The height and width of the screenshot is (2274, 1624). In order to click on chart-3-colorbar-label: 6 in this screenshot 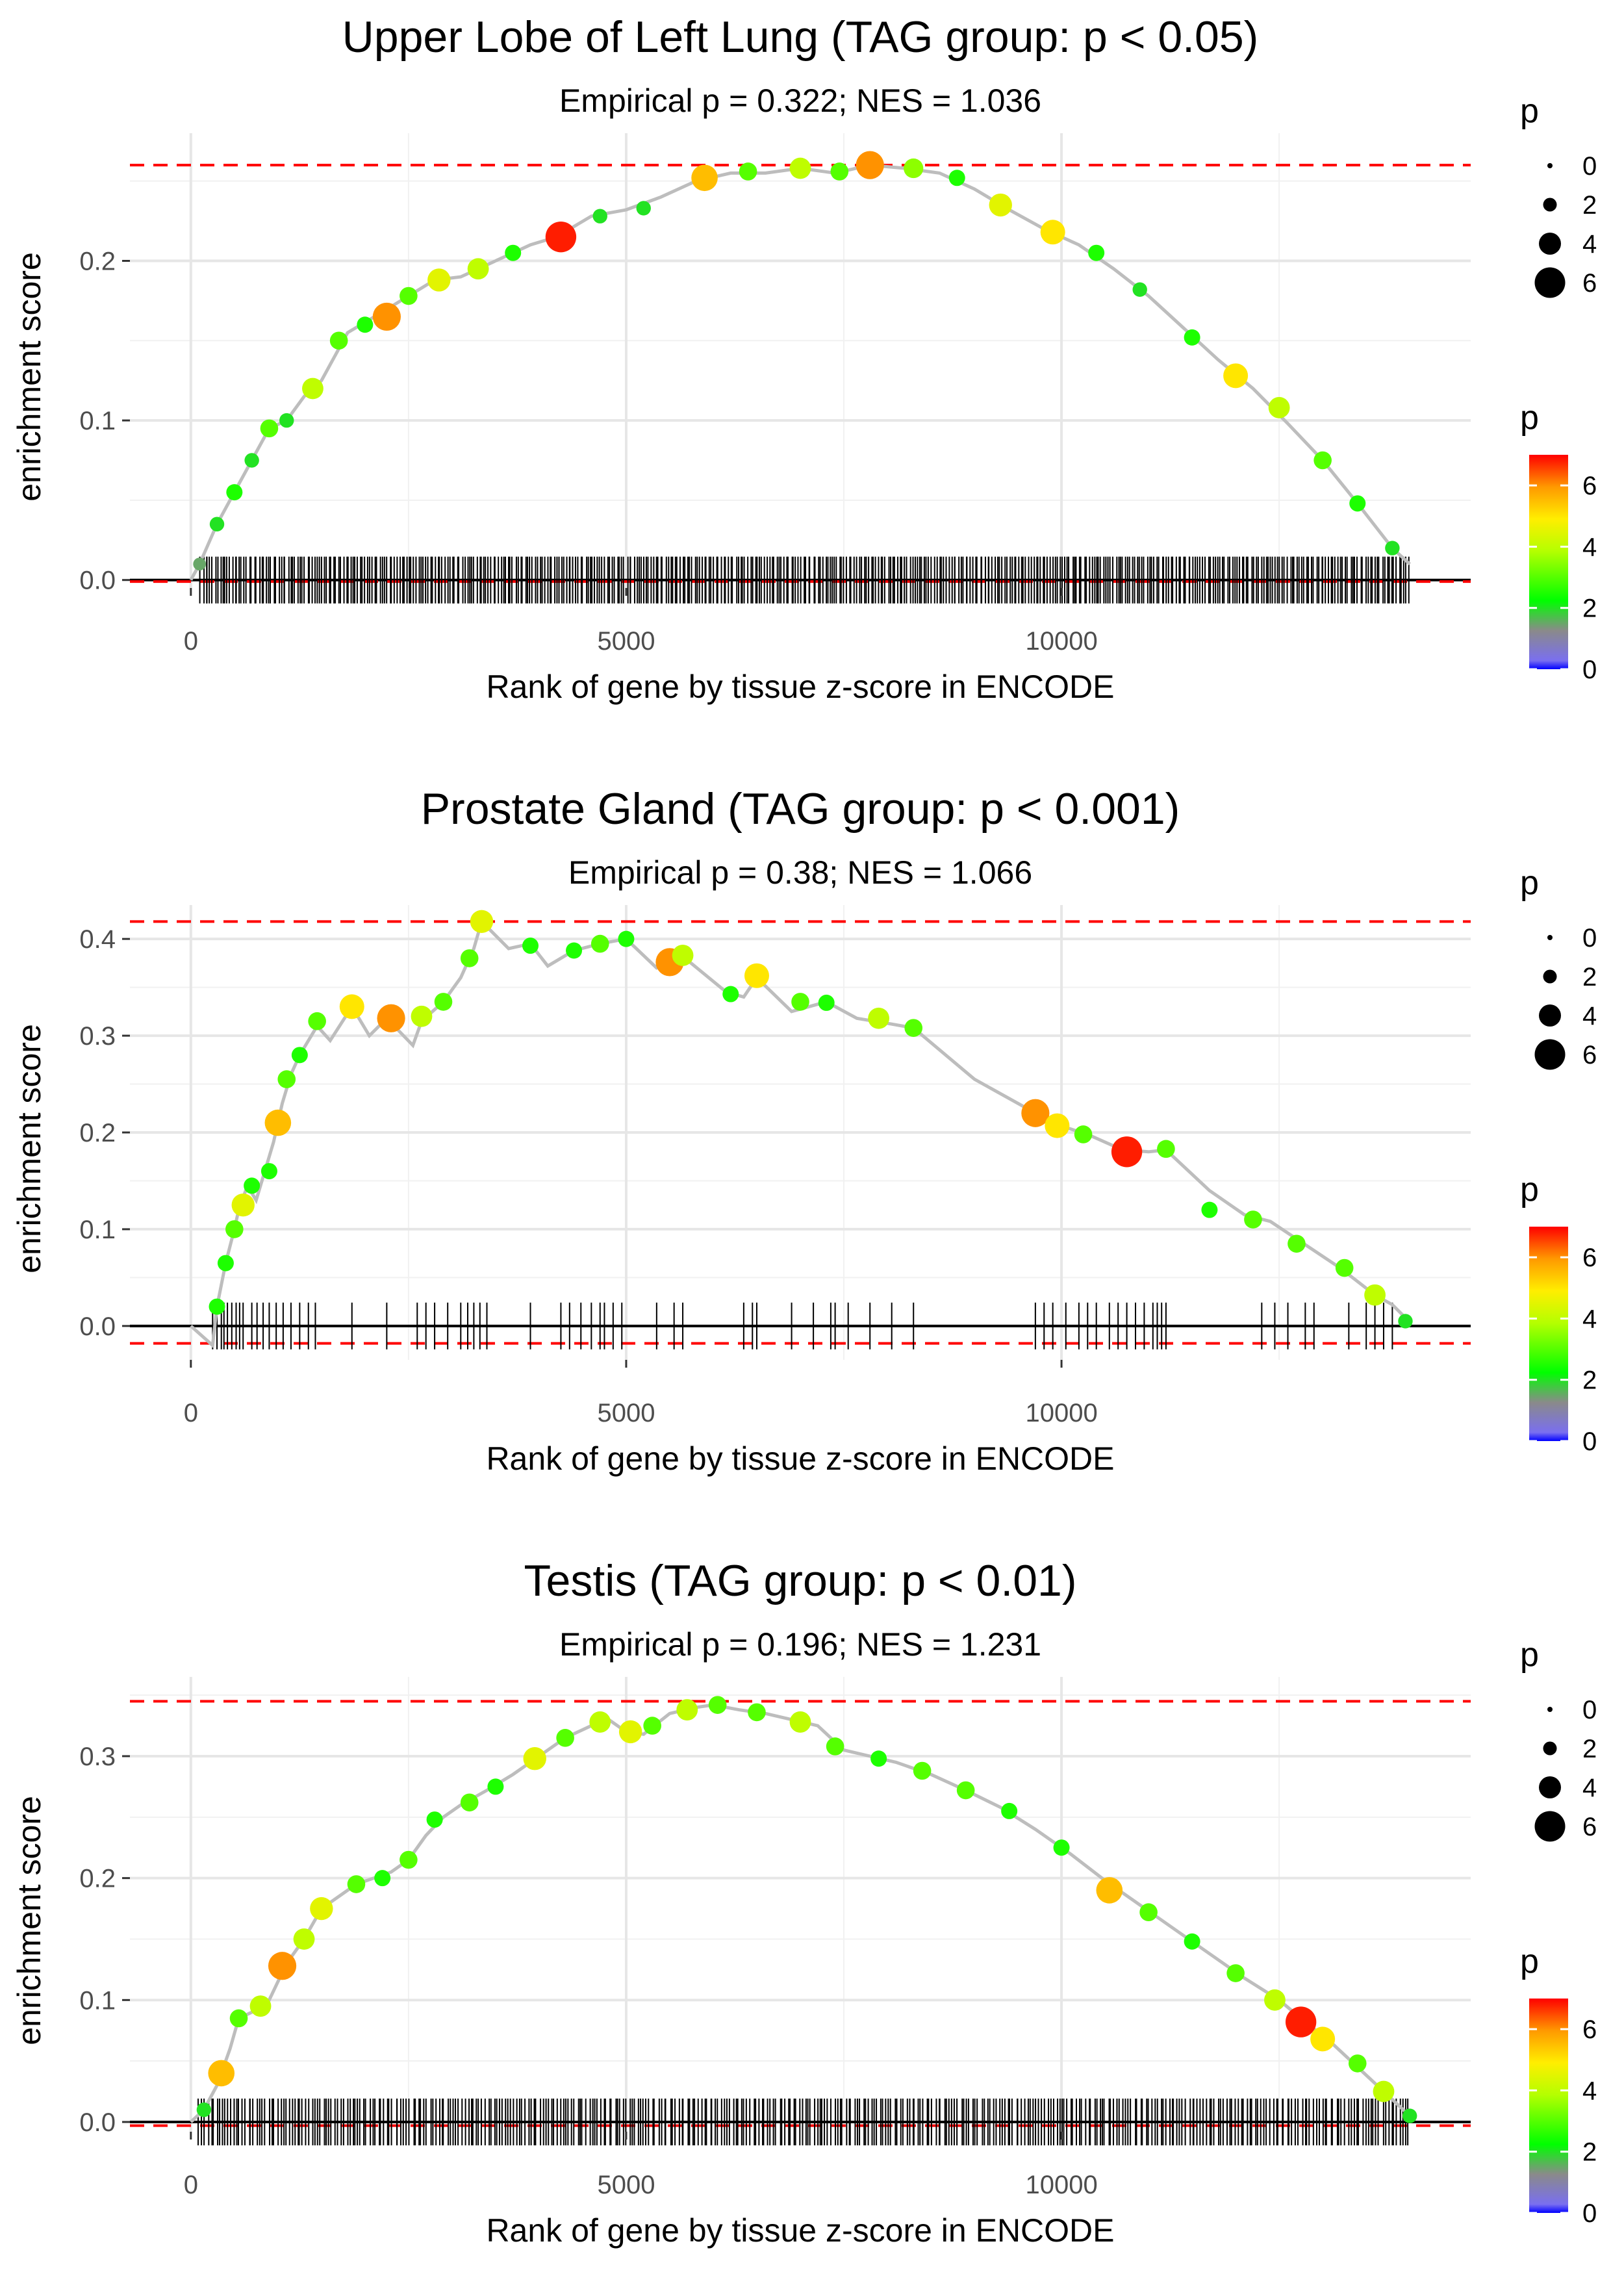, I will do `click(1589, 2029)`.